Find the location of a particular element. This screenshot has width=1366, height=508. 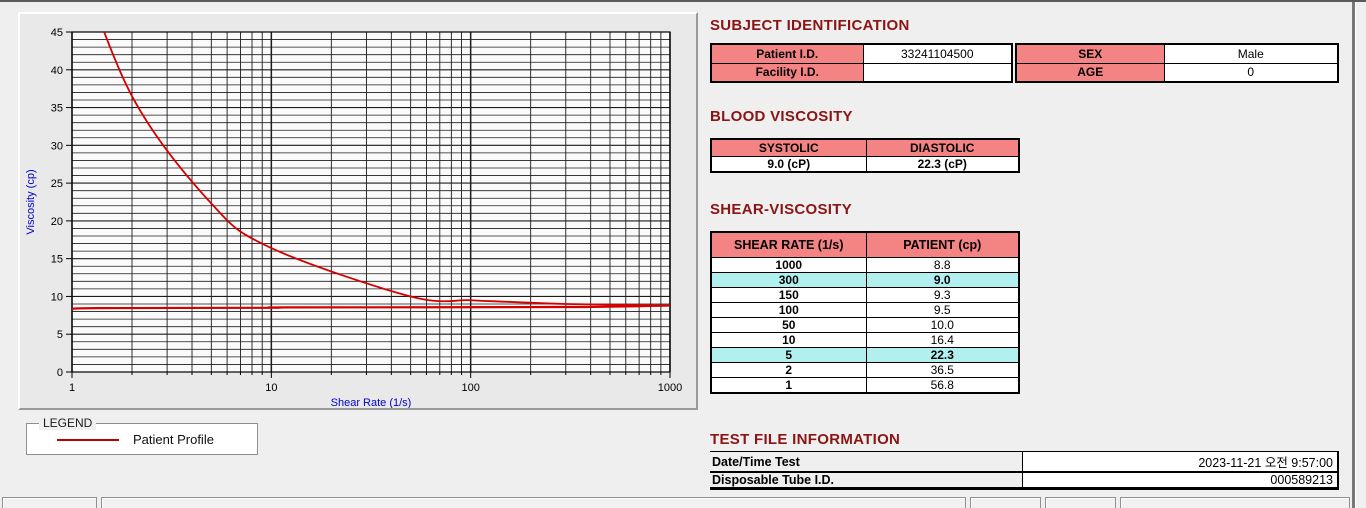

facility-id-value is located at coordinates (937, 72).